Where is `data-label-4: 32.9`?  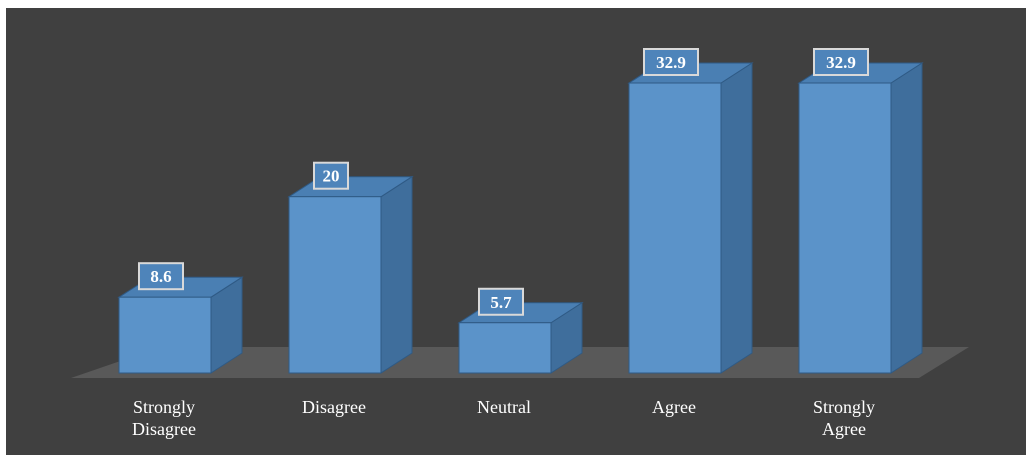
data-label-4: 32.9 is located at coordinates (671, 62).